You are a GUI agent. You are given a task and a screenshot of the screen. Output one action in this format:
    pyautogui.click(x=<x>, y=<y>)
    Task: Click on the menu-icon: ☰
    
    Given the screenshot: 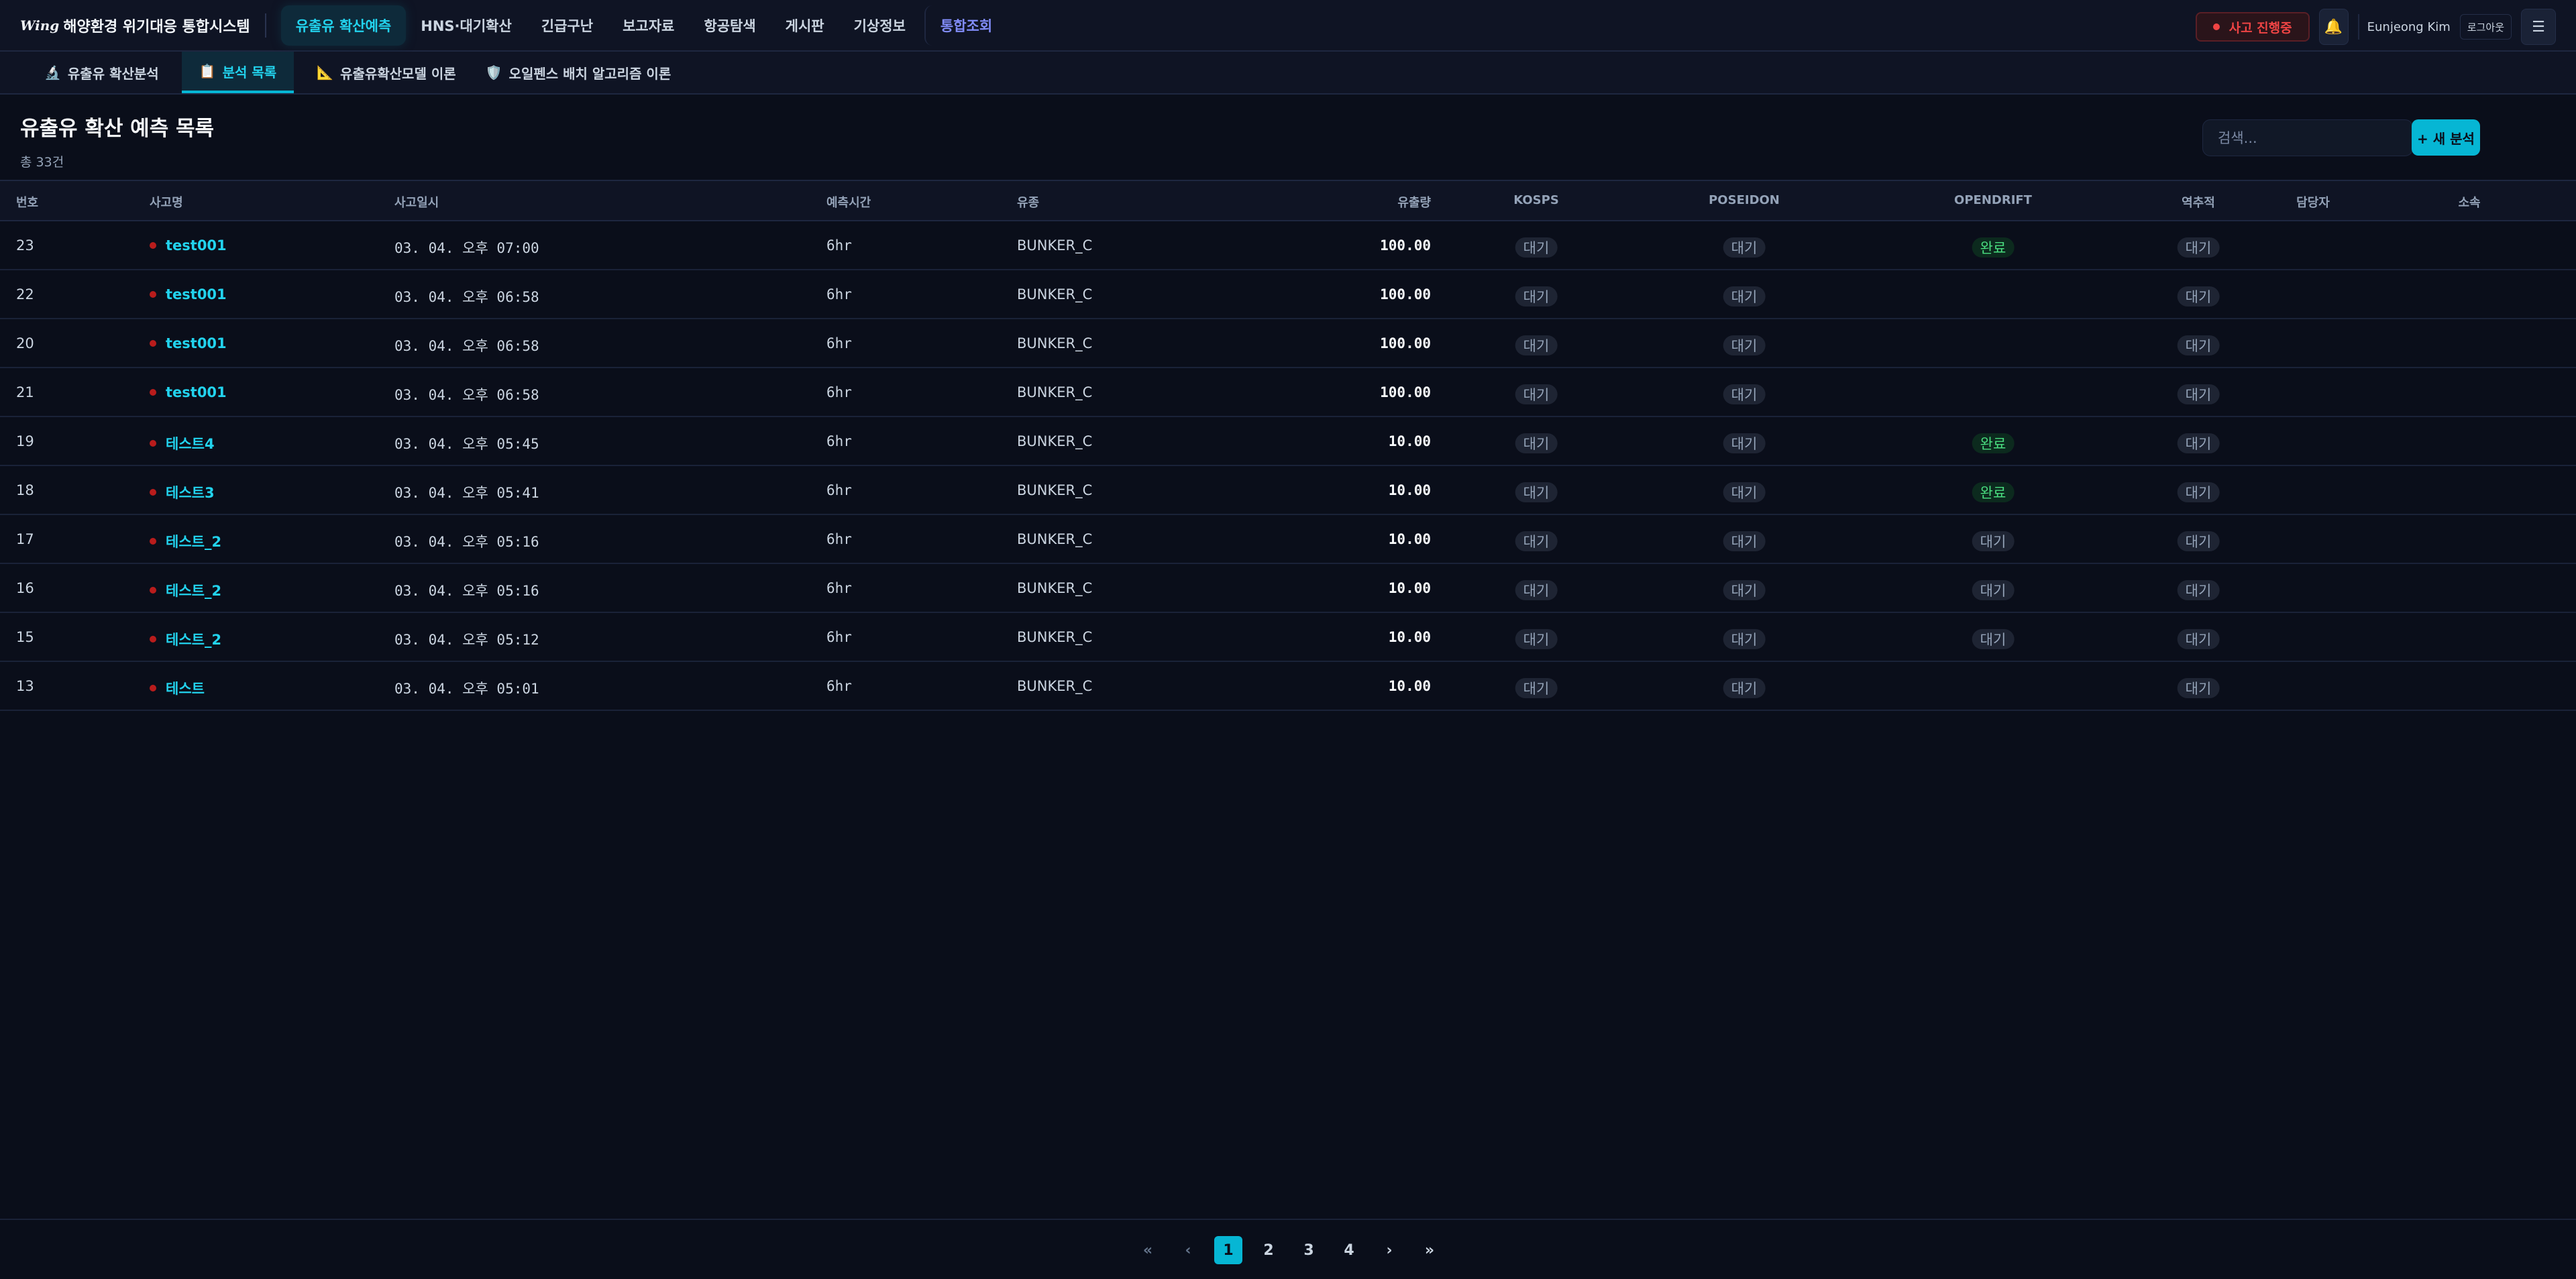 What is the action you would take?
    pyautogui.click(x=2538, y=27)
    